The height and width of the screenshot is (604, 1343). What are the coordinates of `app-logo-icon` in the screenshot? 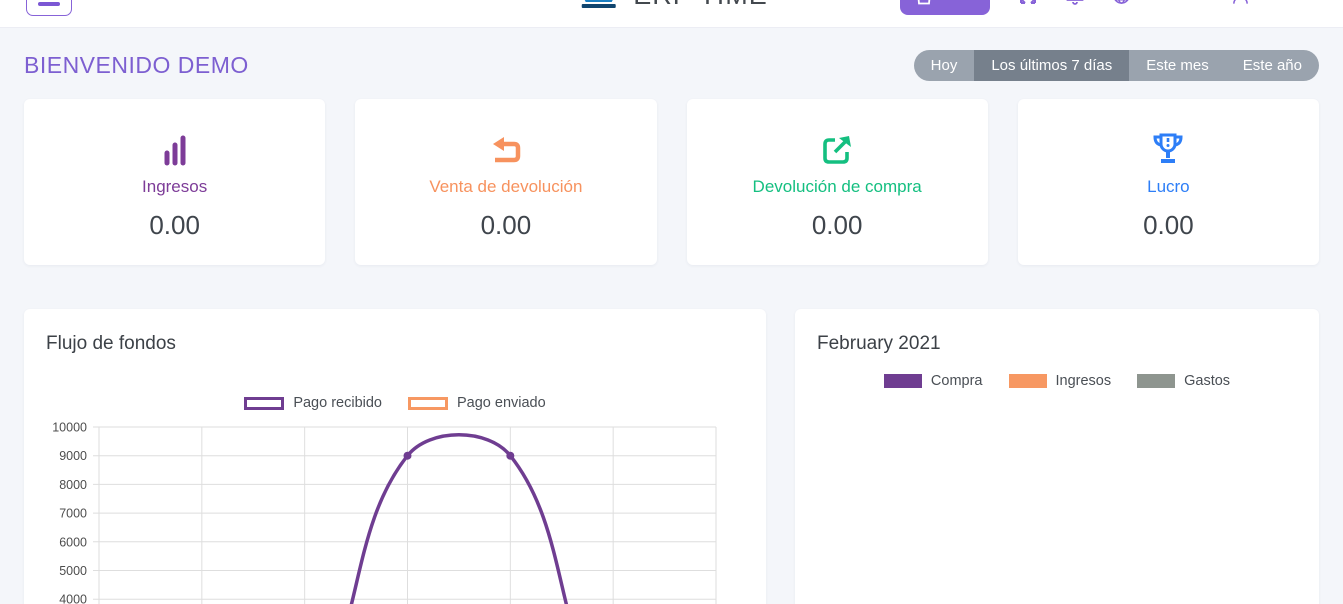 It's located at (598, 4).